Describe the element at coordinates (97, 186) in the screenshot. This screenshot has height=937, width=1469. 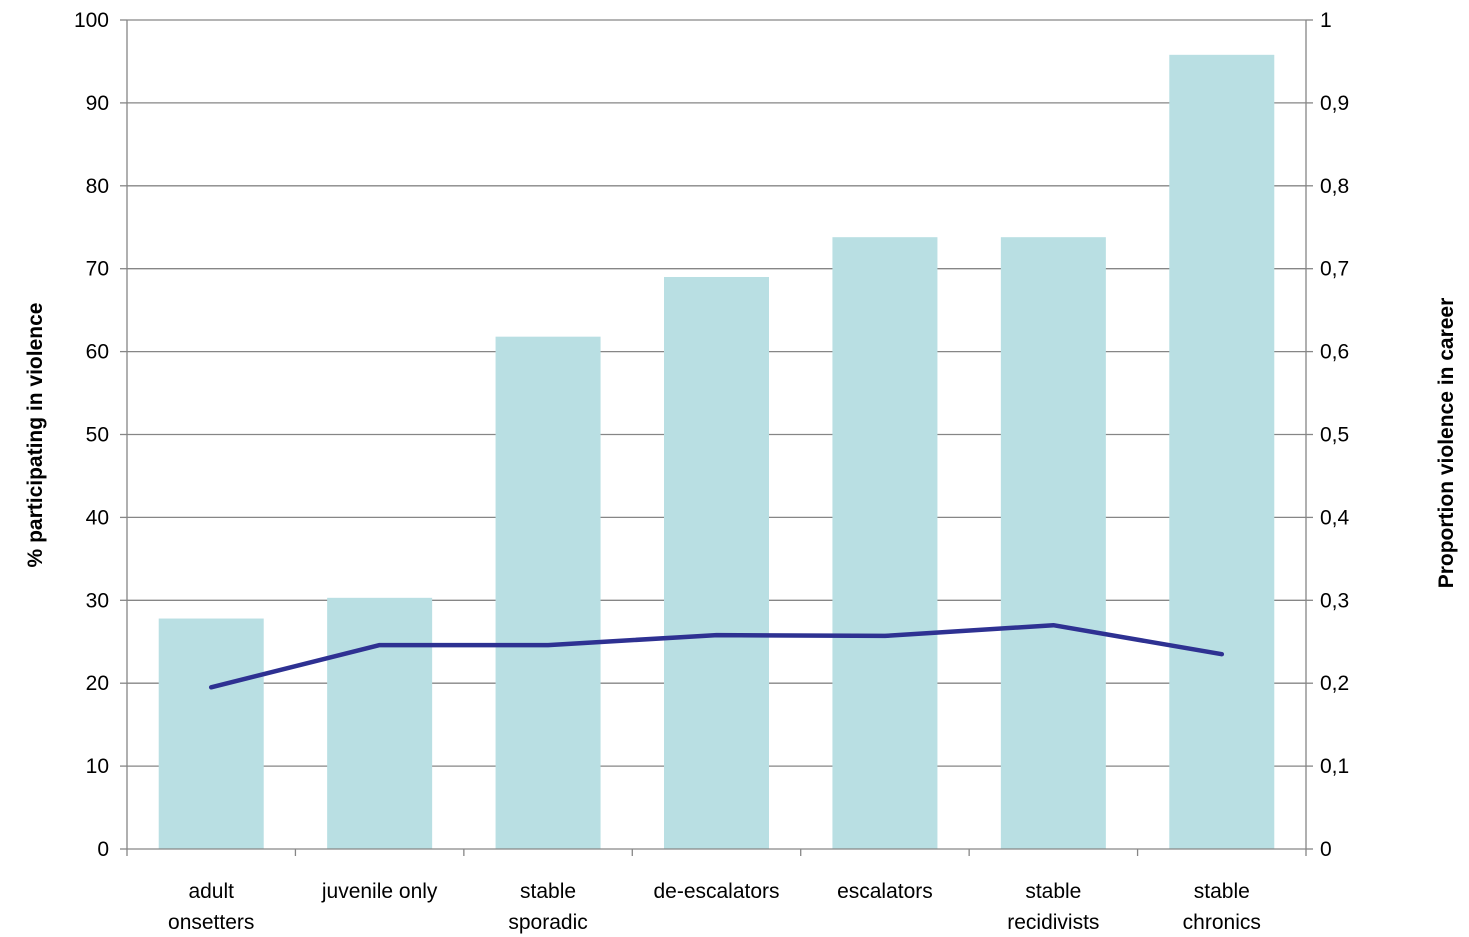
I see `y-tick-label: 80` at that location.